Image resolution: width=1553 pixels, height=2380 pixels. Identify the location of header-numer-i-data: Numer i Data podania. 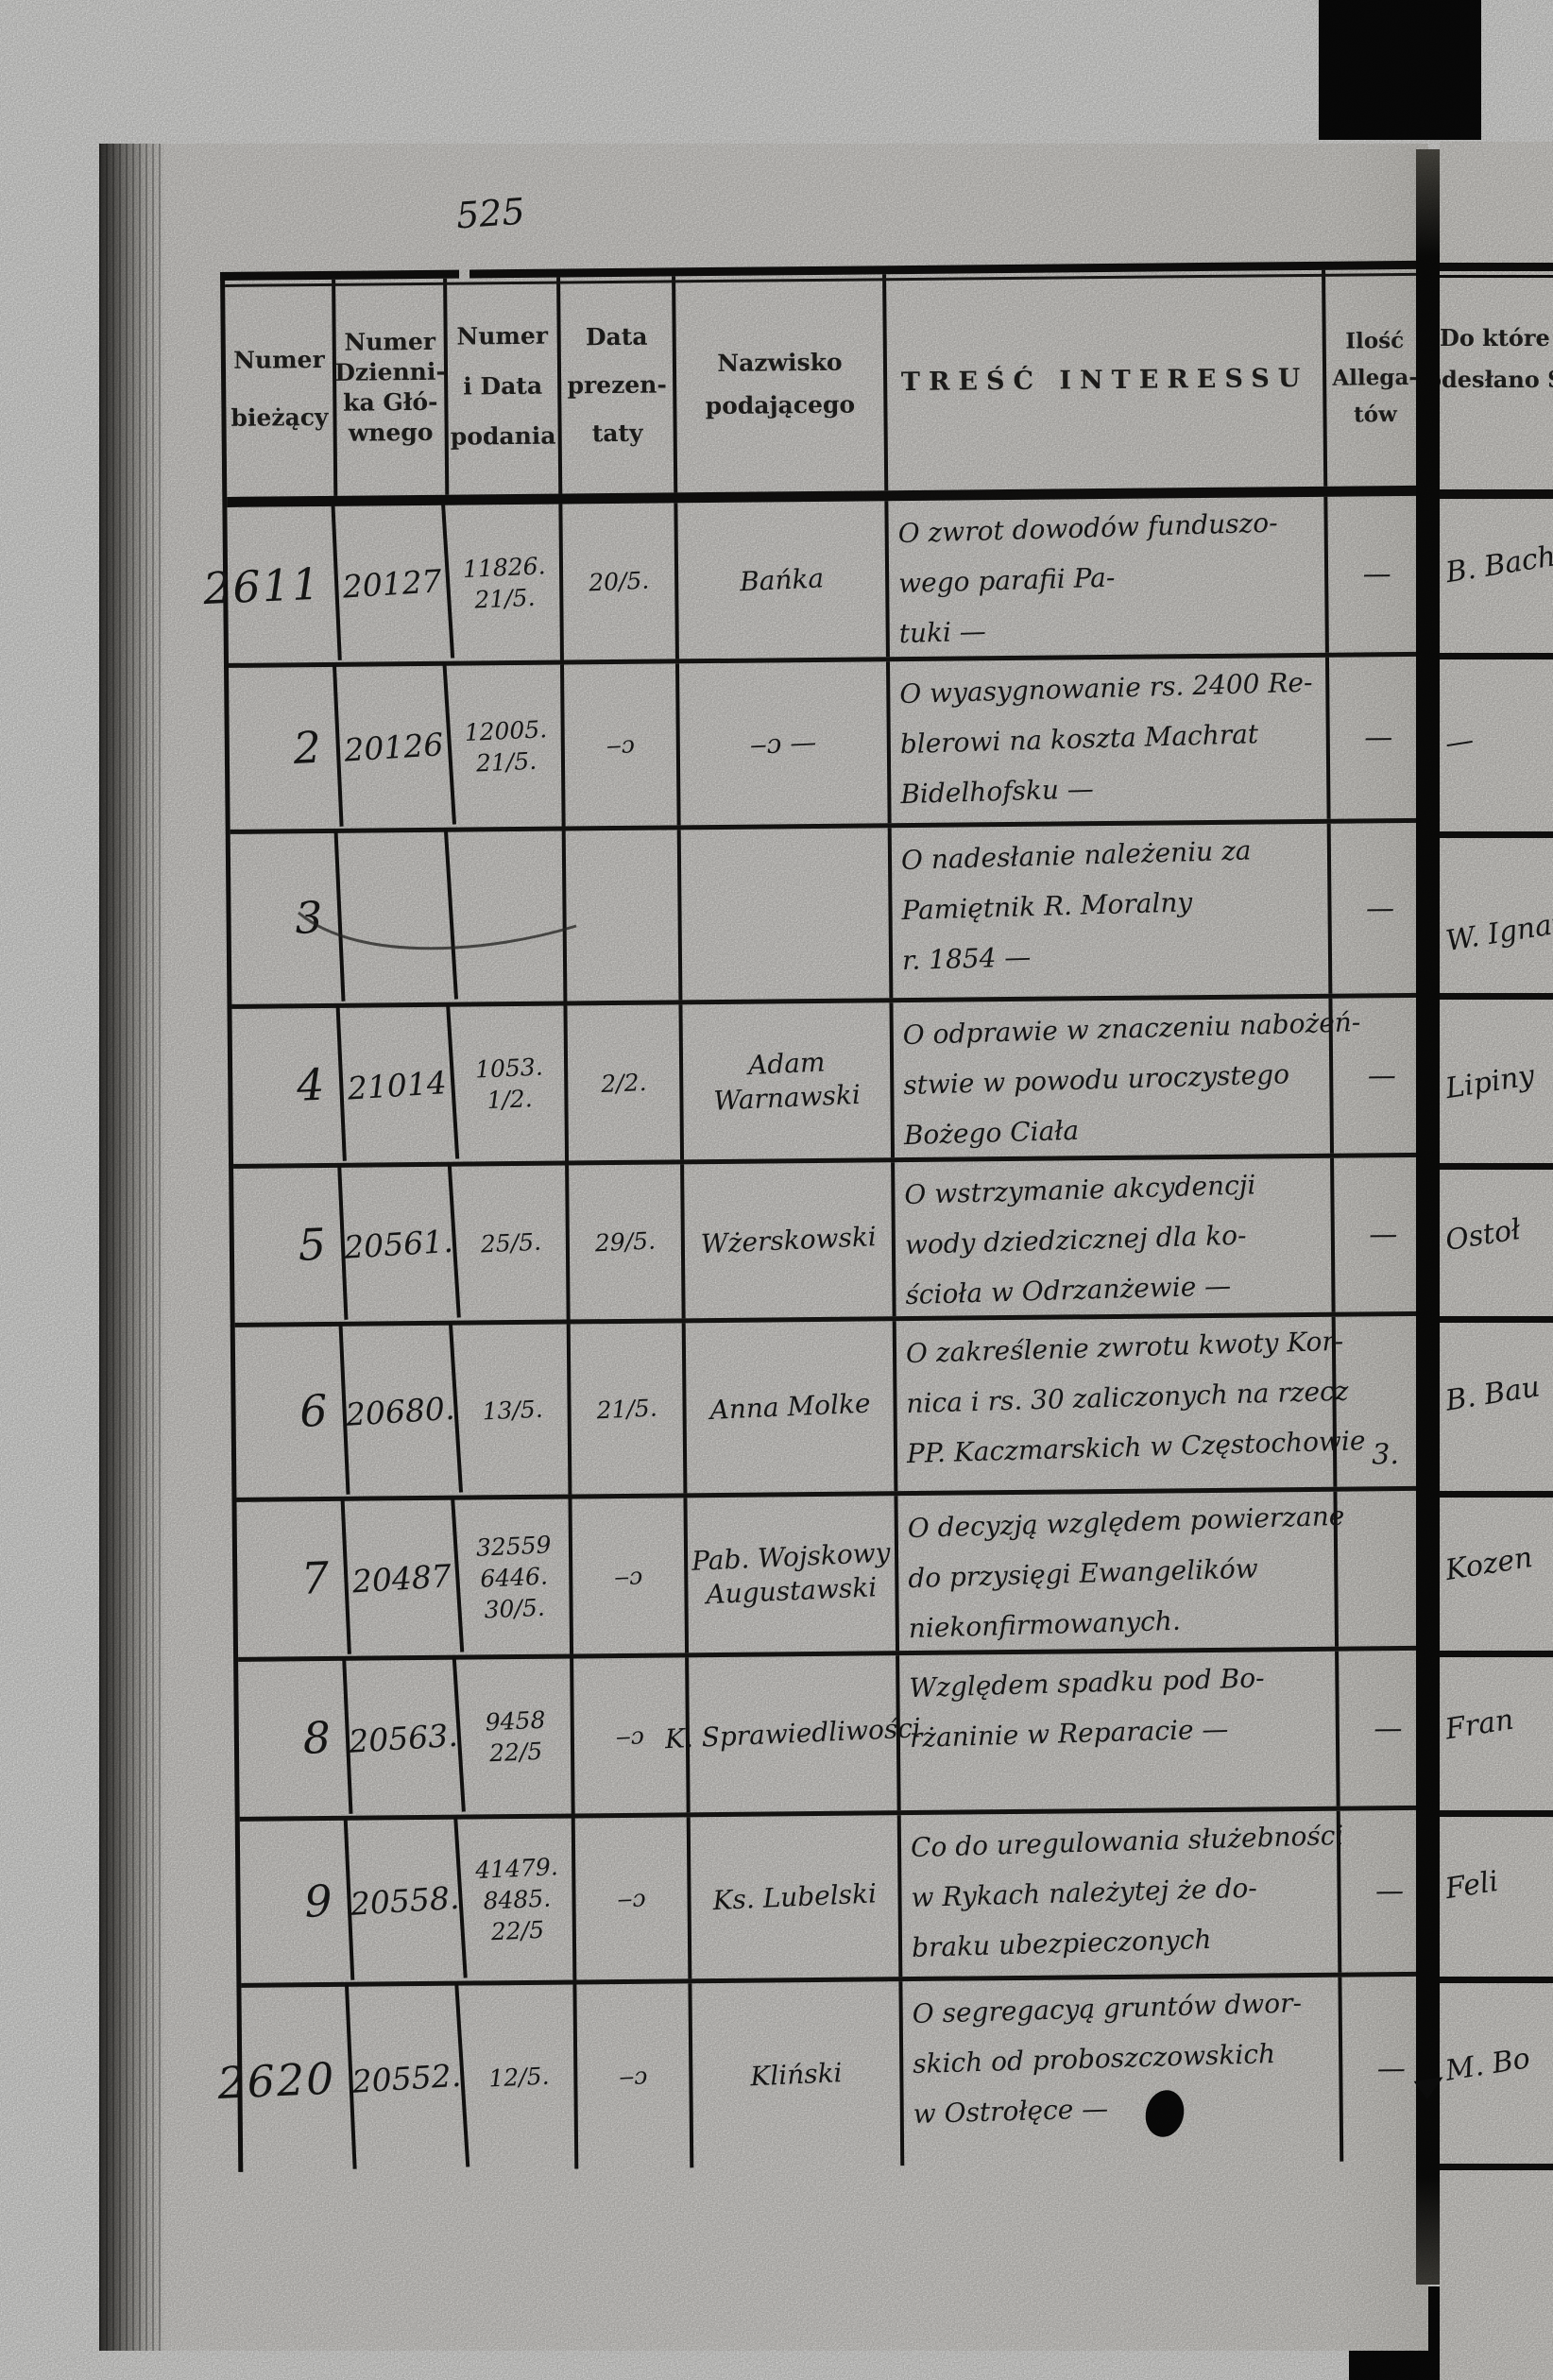
(505, 386).